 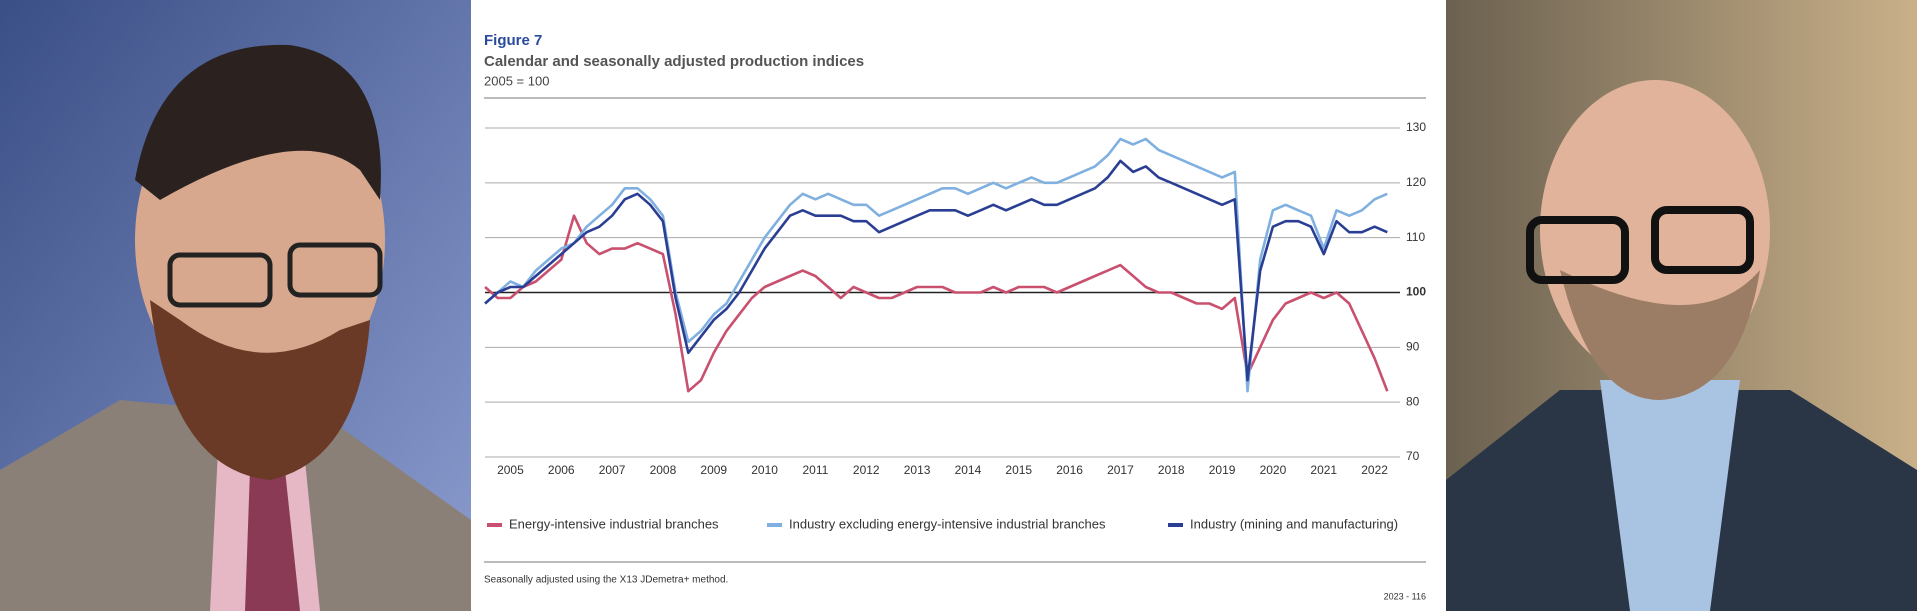 I want to click on x-tick-label: 2015, so click(x=1018, y=470).